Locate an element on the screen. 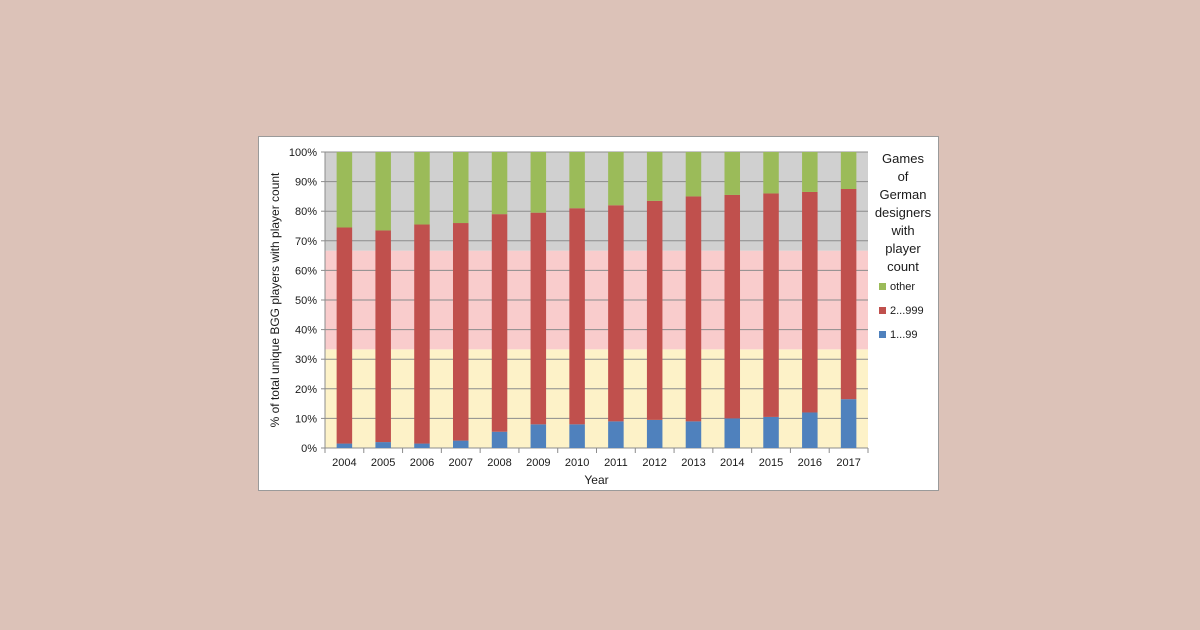  bar-2007-other is located at coordinates (460, 188).